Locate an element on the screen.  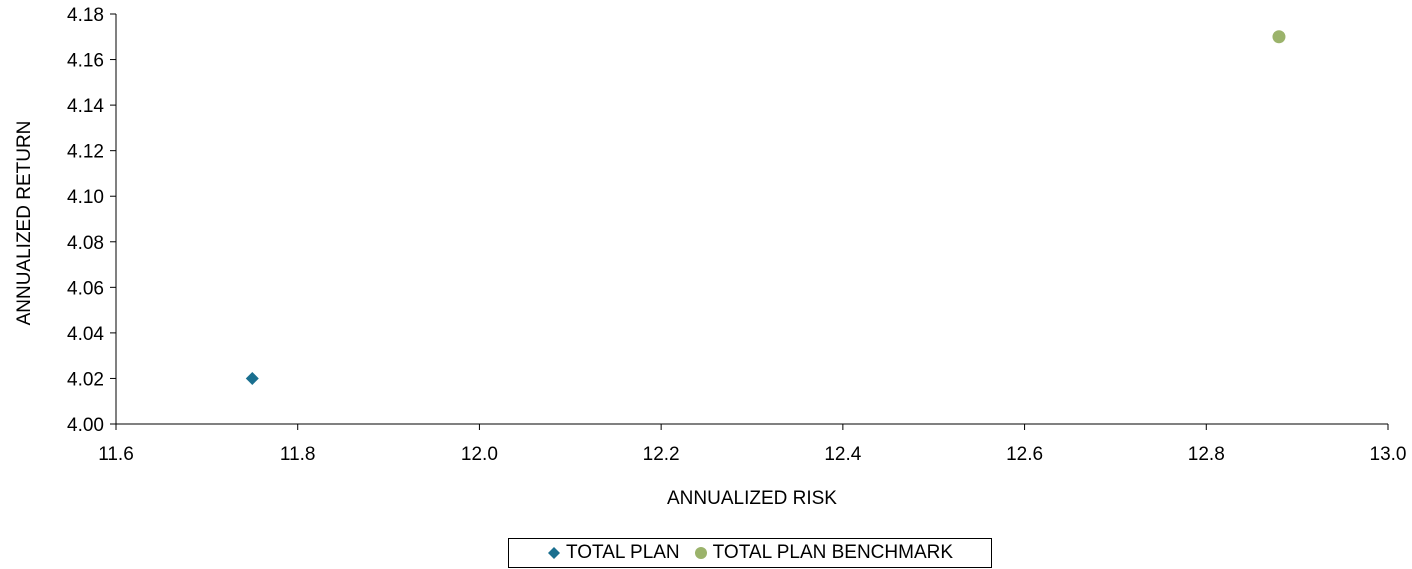
y-tick-label: 4.14 is located at coordinates (85, 106).